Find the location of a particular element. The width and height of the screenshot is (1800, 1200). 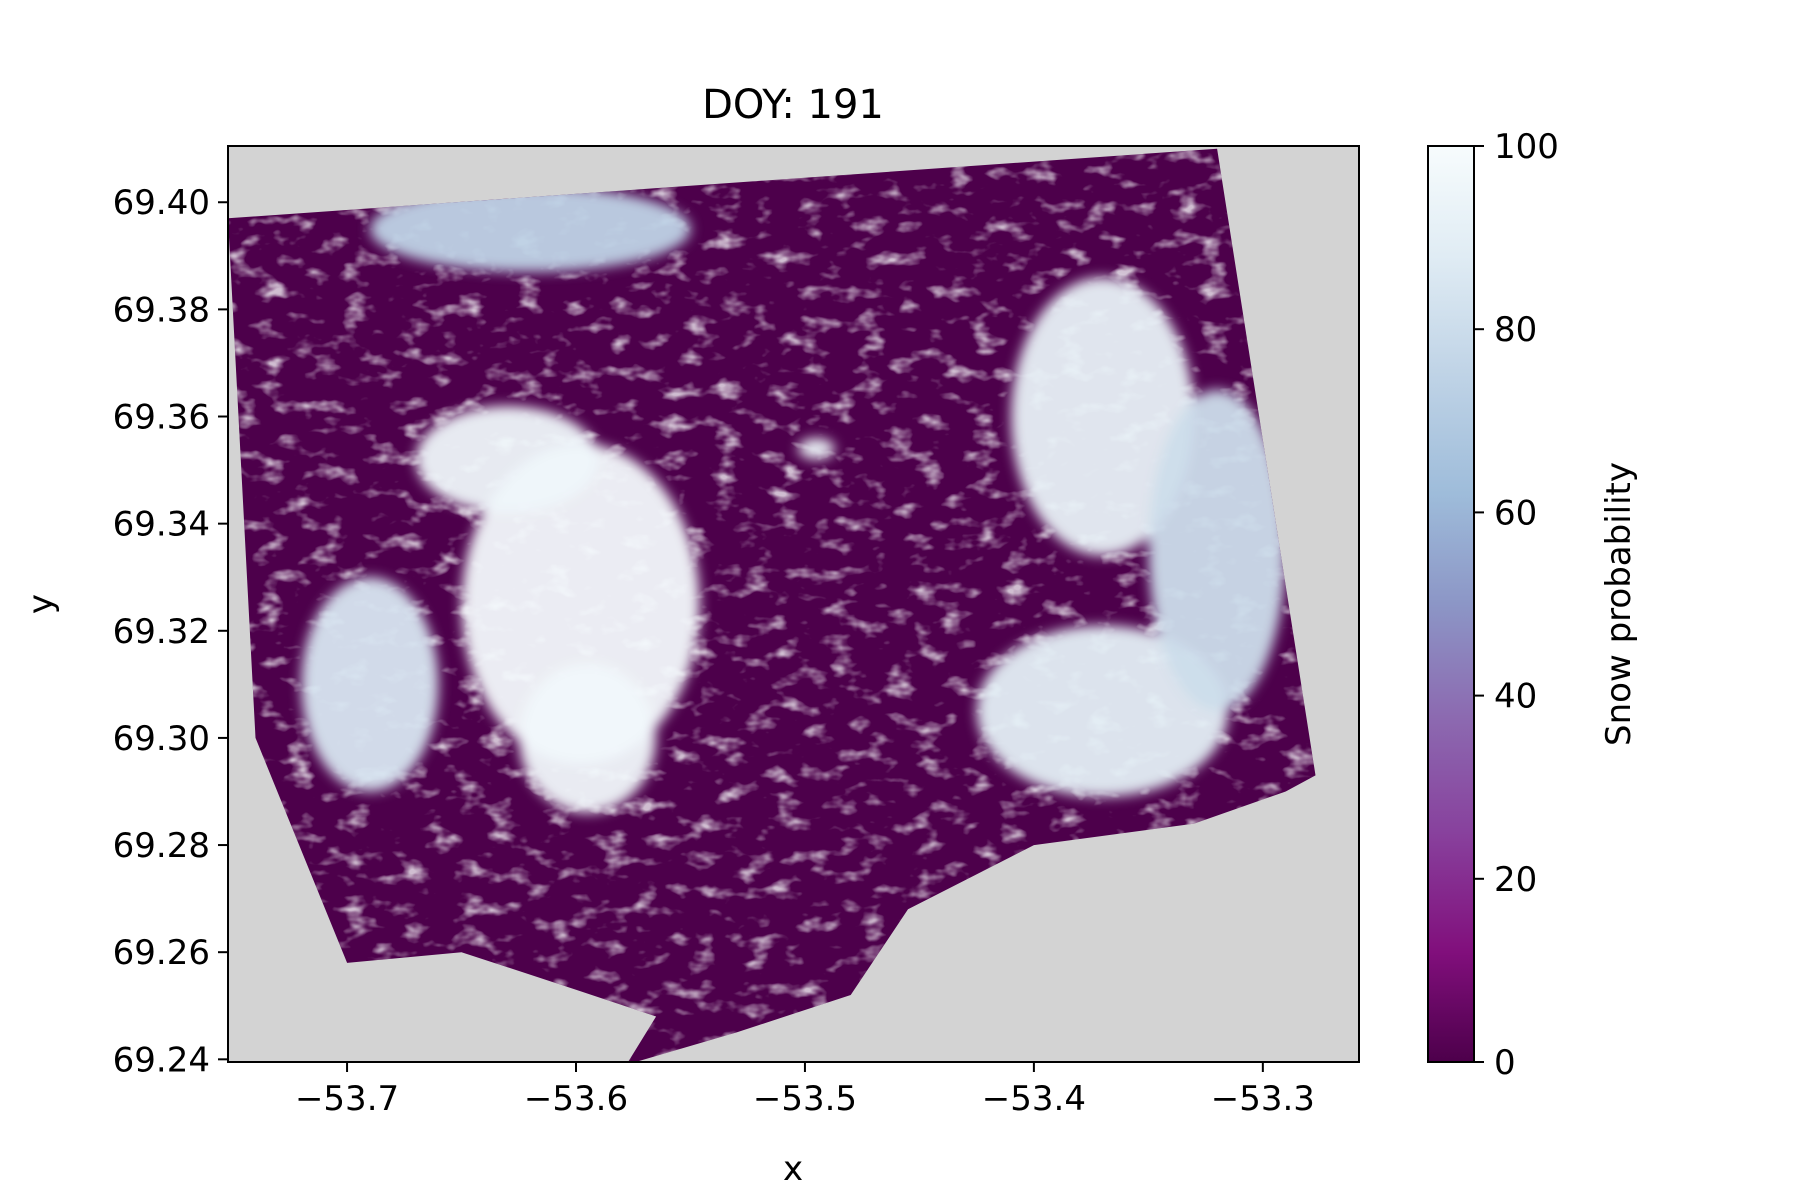

y-tick-label: 69.36 is located at coordinates (161, 418).